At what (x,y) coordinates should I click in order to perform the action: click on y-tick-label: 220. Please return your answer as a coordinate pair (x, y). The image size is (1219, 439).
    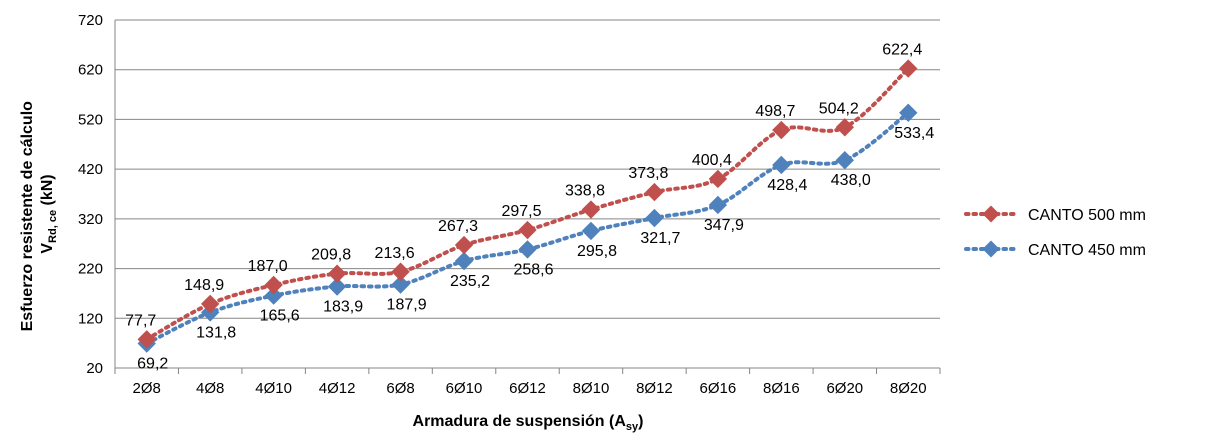
    Looking at the image, I should click on (90, 269).